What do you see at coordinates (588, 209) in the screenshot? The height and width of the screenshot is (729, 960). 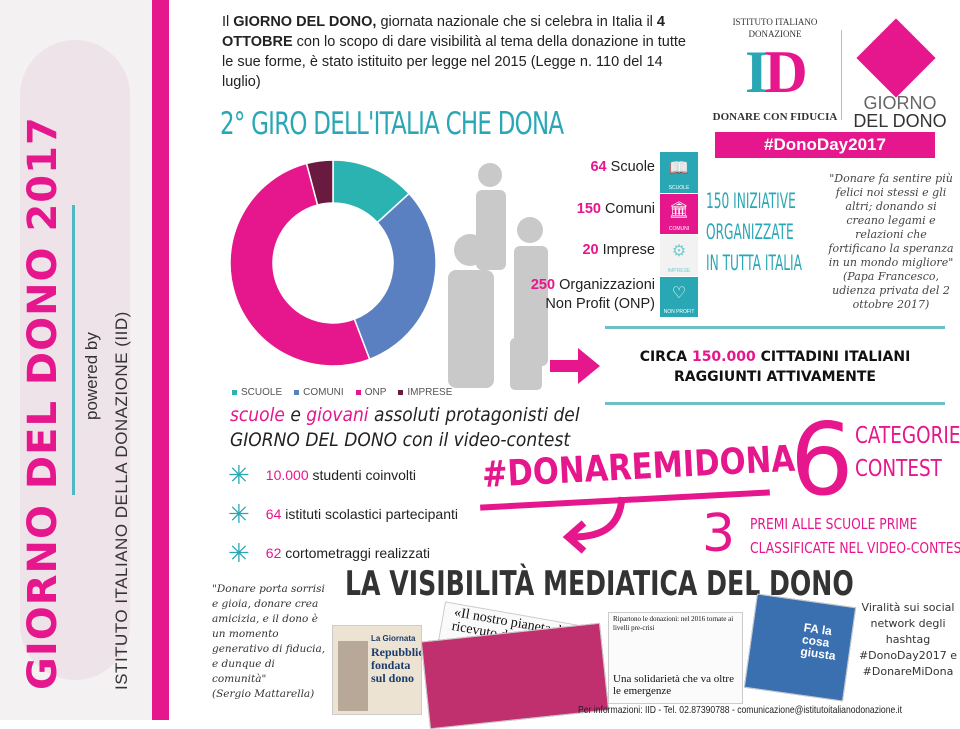 I see `stat-num: 150` at bounding box center [588, 209].